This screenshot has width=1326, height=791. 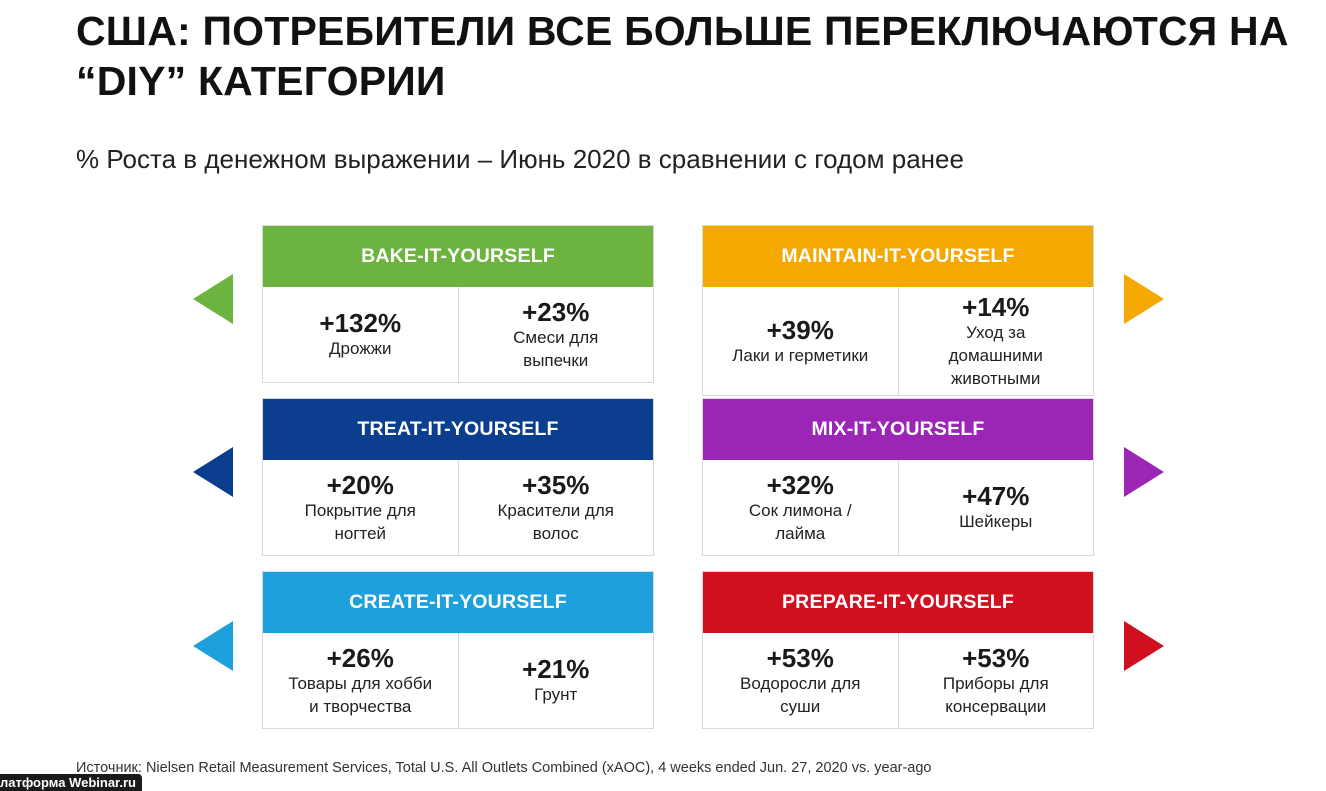 I want to click on stat-cell: +53% Водоросли для суши, so click(x=800, y=680).